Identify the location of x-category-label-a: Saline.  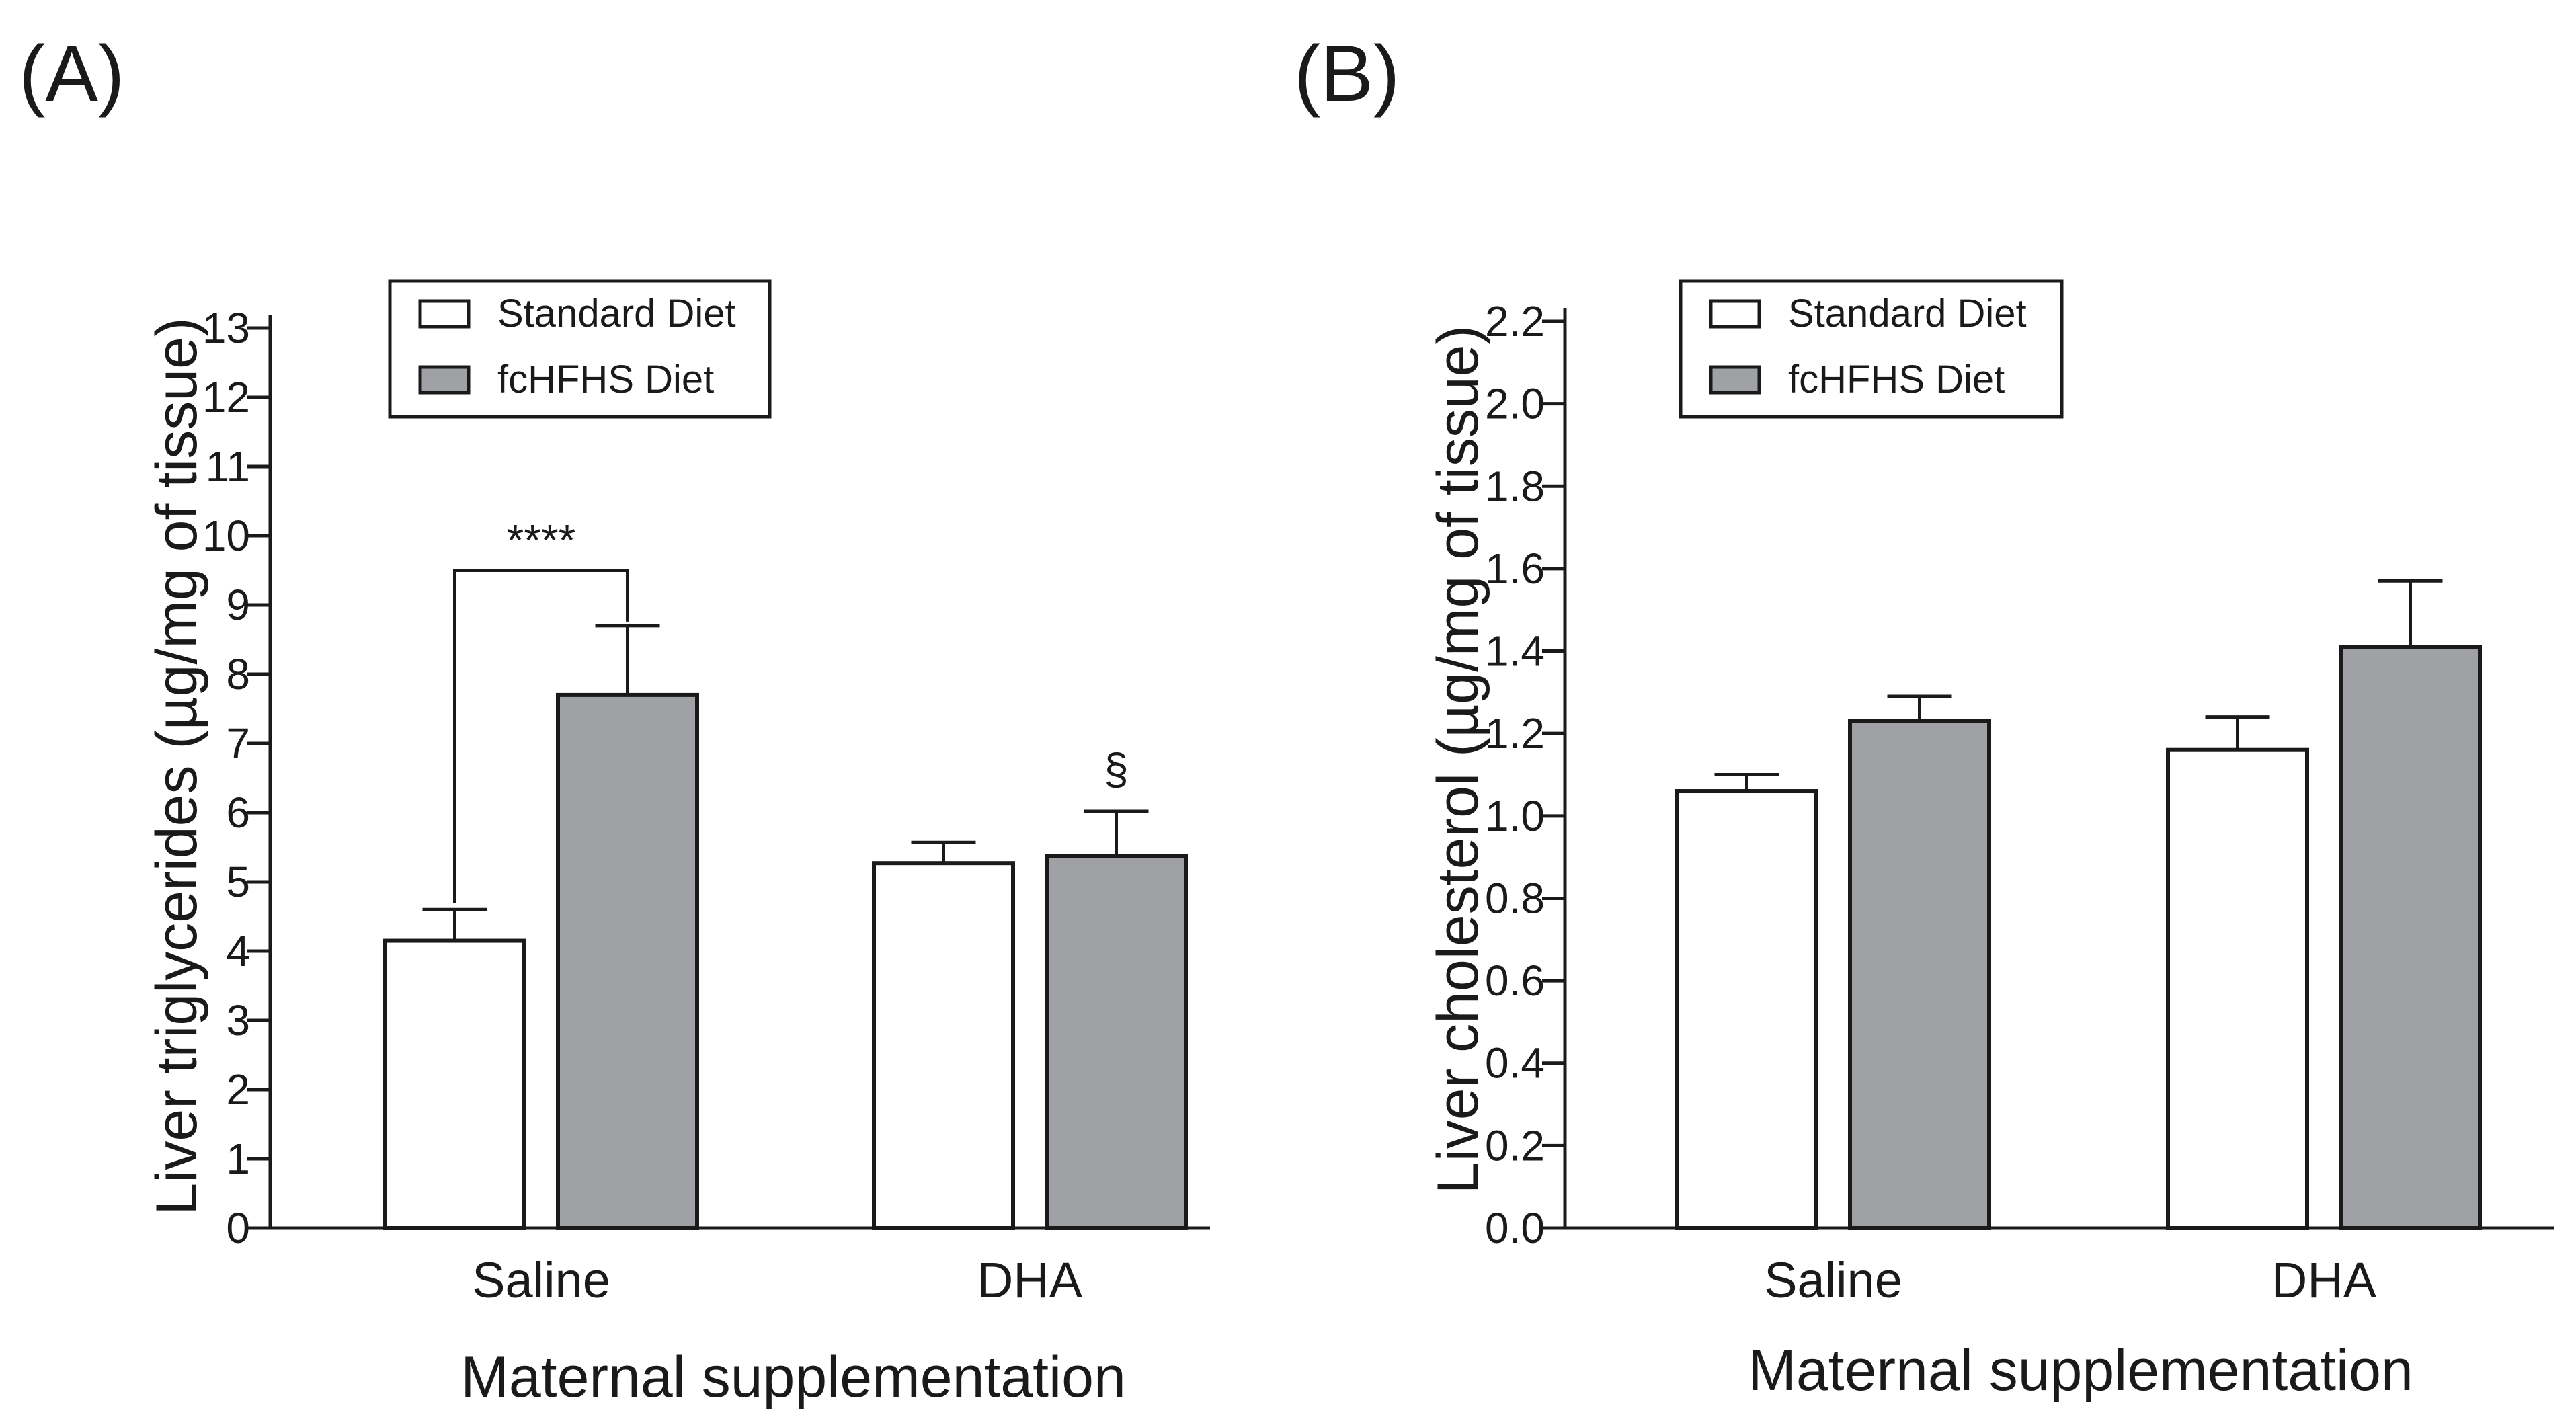
(541, 1280).